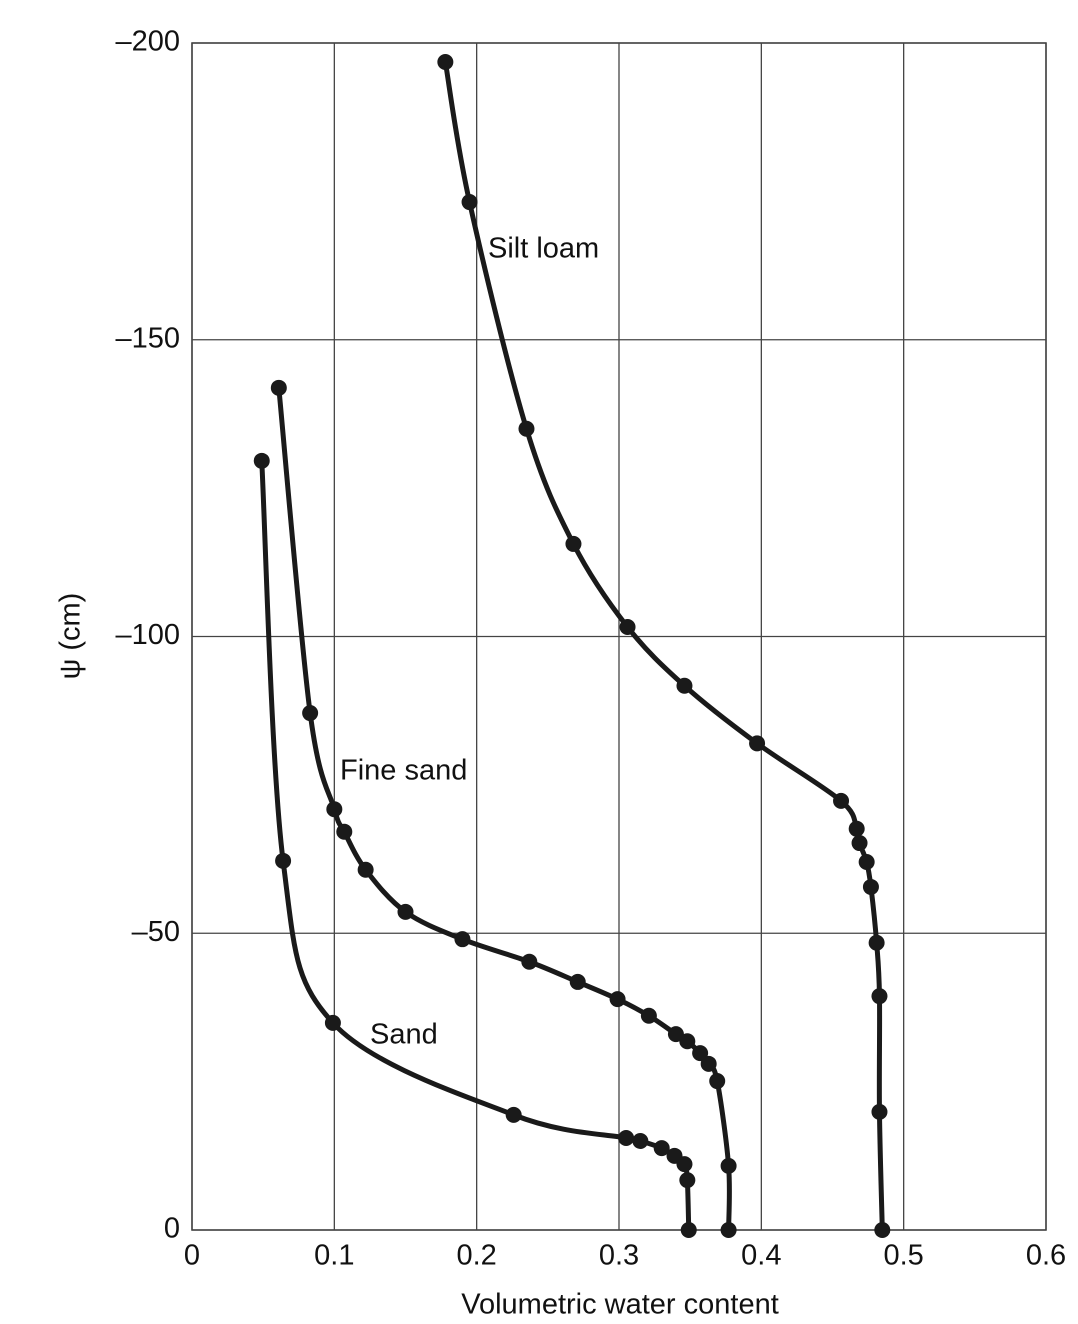  What do you see at coordinates (147, 338) in the screenshot?
I see `y-tick-label: –150` at bounding box center [147, 338].